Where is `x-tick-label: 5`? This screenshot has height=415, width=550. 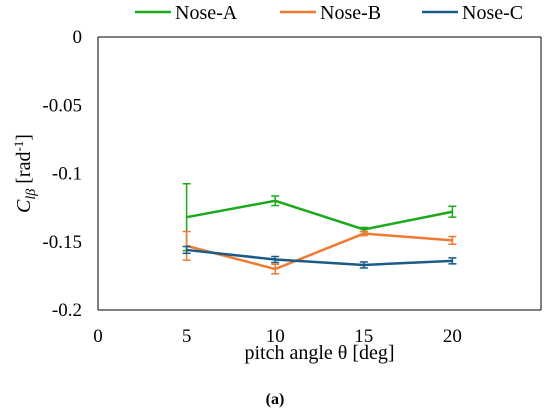
x-tick-label: 5 is located at coordinates (187, 336).